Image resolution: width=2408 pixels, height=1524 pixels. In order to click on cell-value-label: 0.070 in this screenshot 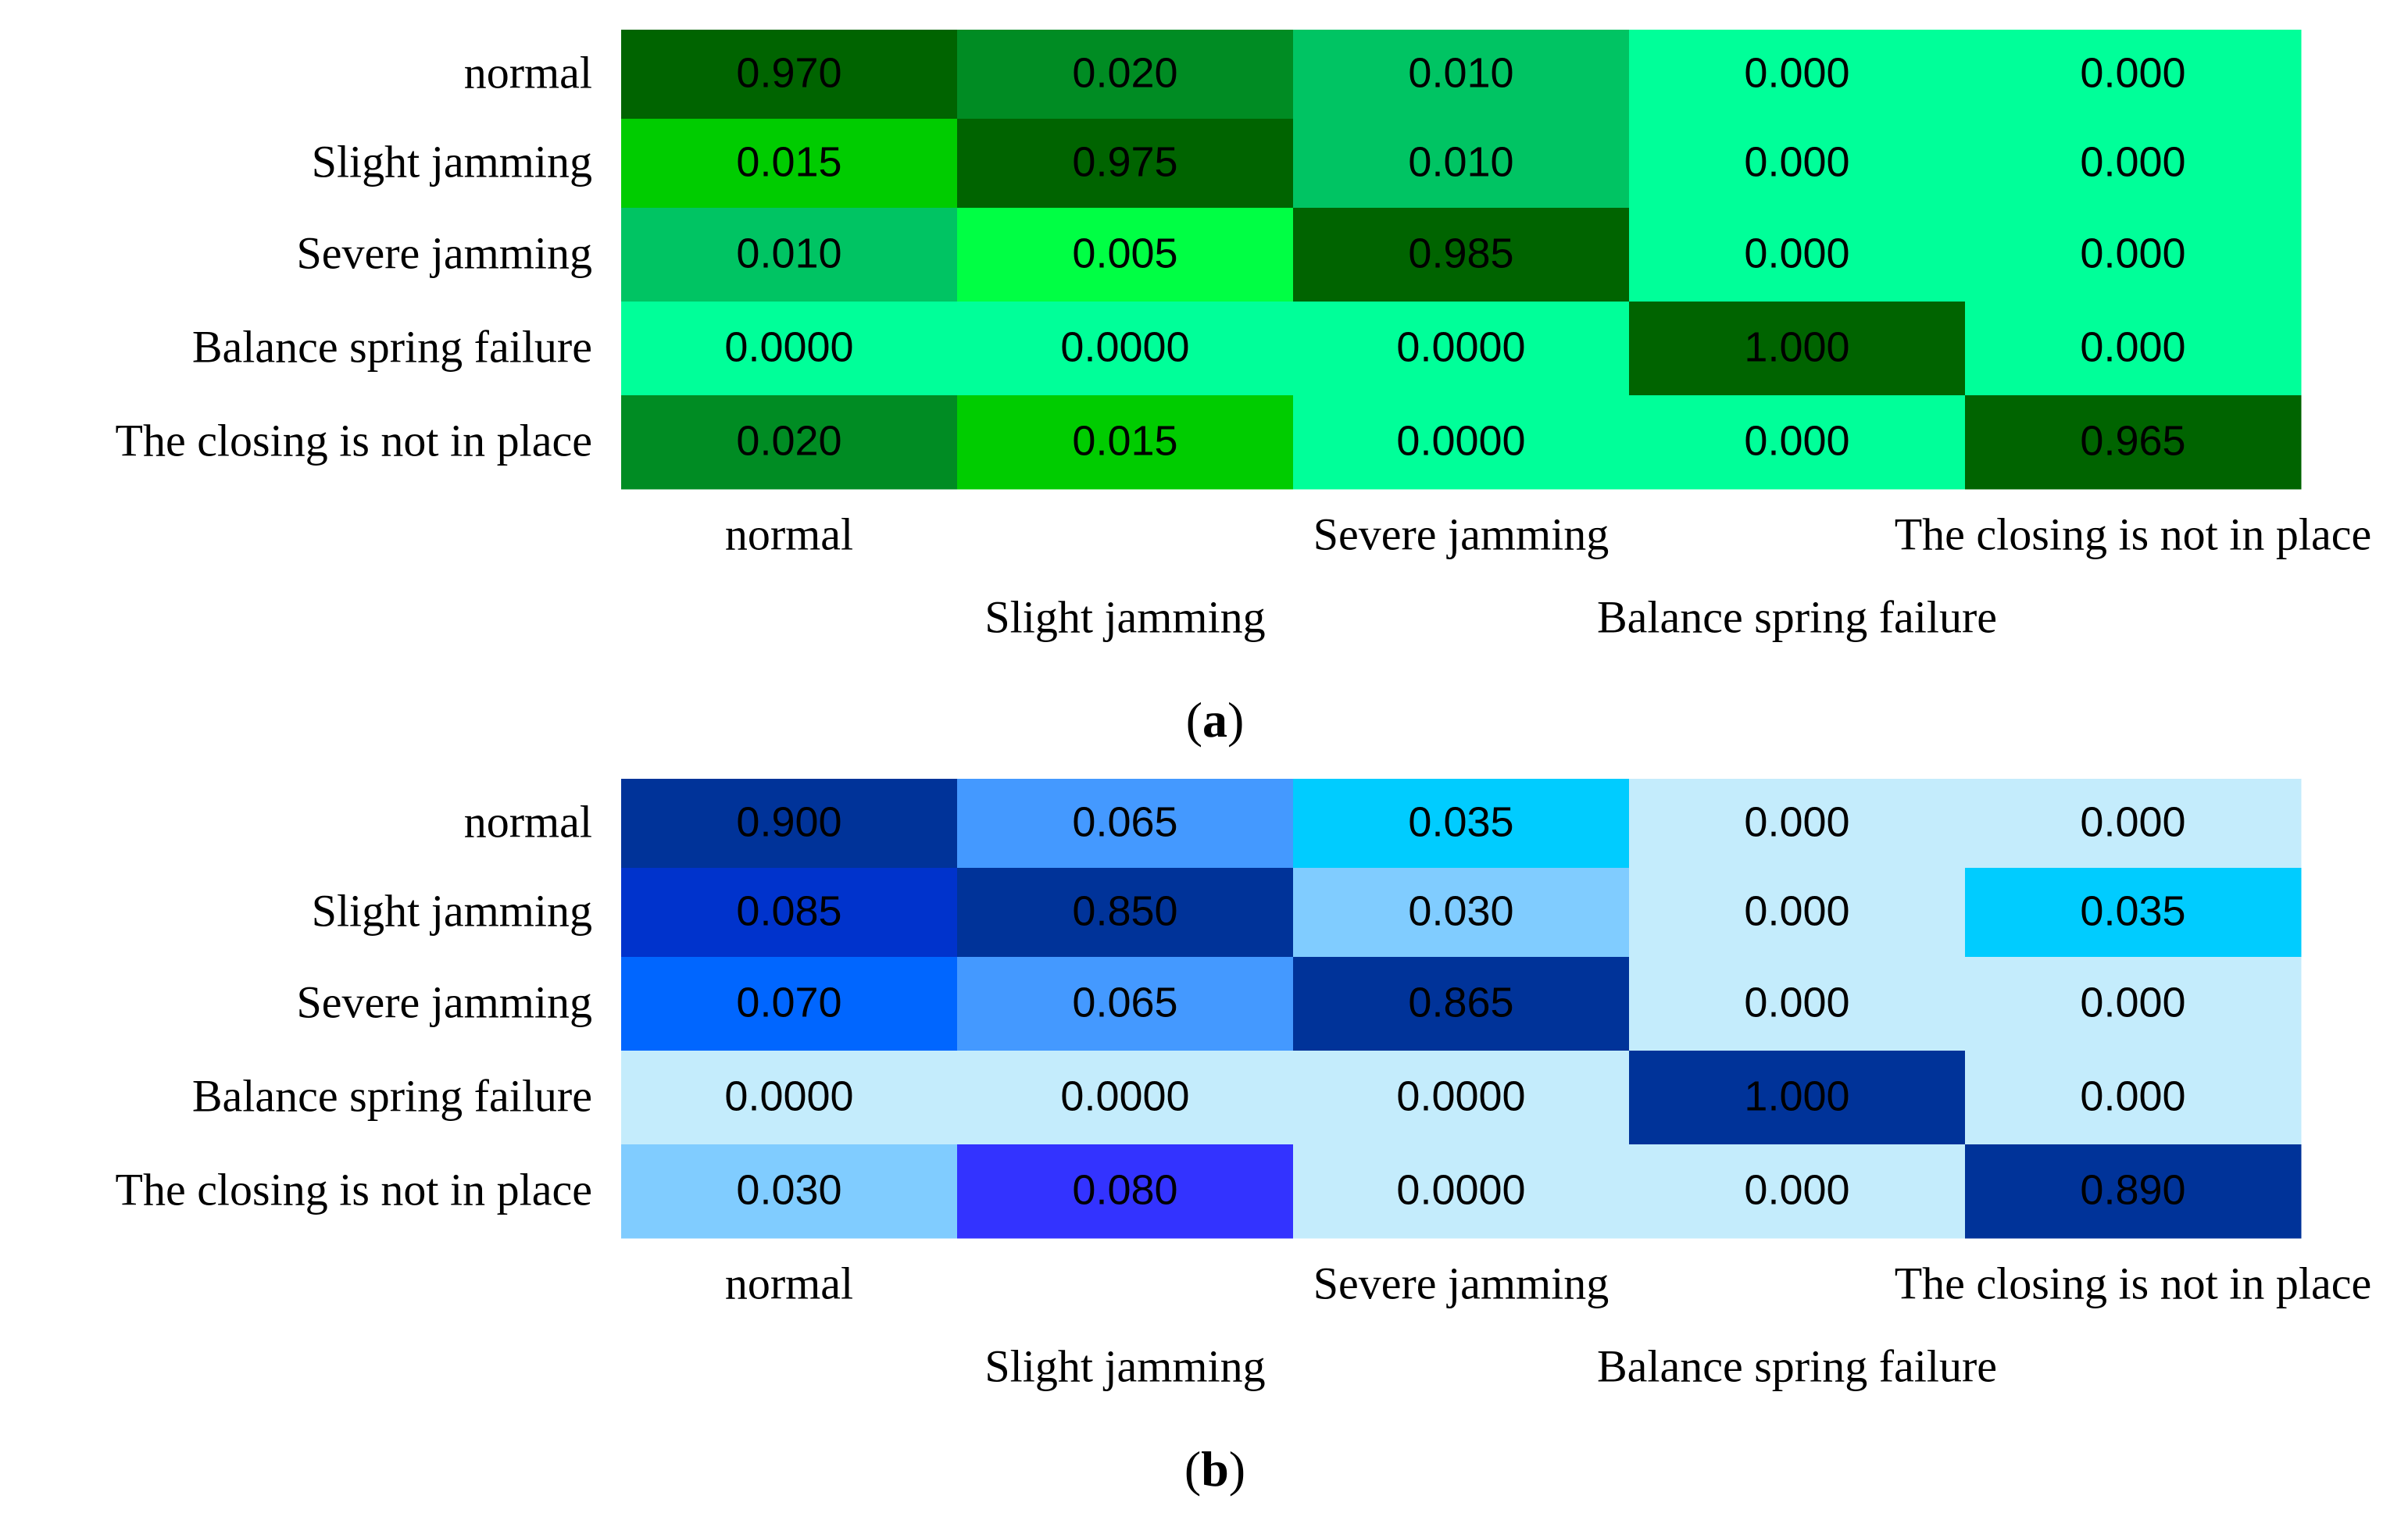, I will do `click(789, 1003)`.